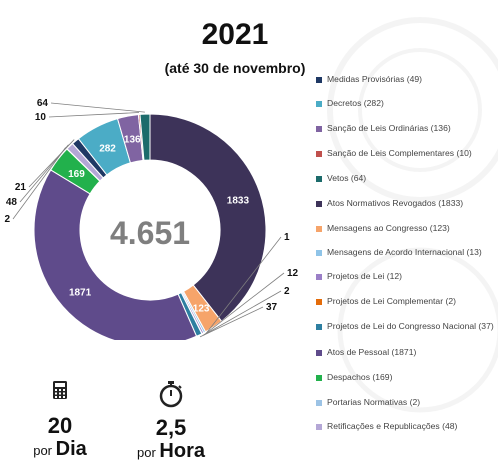 The height and width of the screenshot is (471, 498). Describe the element at coordinates (235, 34) in the screenshot. I see `chart-title: 2021` at that location.